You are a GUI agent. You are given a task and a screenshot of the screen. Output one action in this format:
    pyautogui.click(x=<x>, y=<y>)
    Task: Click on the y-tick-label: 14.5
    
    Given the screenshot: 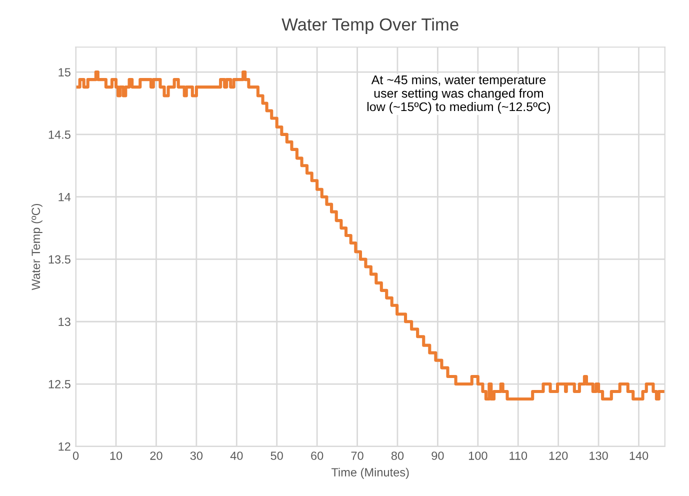 What is the action you would take?
    pyautogui.click(x=59, y=134)
    